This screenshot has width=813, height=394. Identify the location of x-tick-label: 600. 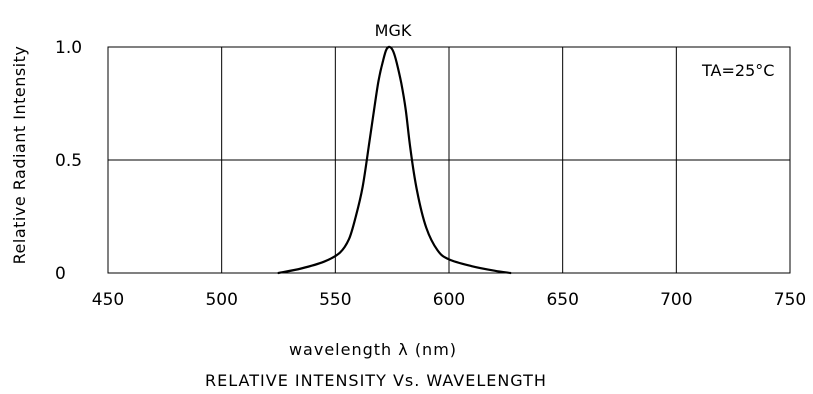
(449, 300).